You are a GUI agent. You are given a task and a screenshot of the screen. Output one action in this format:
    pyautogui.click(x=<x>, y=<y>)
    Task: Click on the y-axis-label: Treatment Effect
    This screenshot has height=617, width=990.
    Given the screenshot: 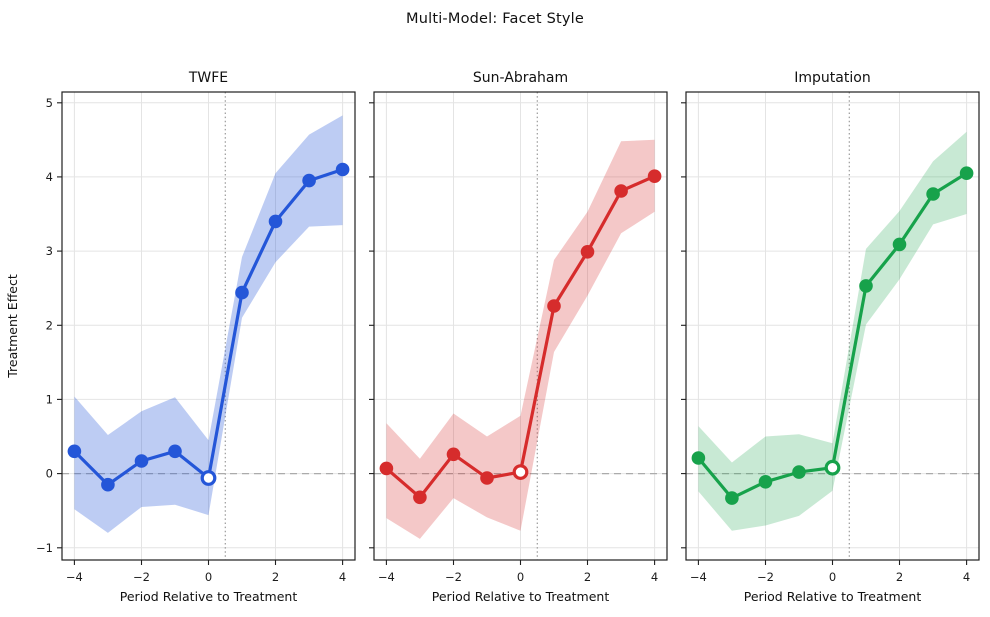 What is the action you would take?
    pyautogui.click(x=12, y=326)
    